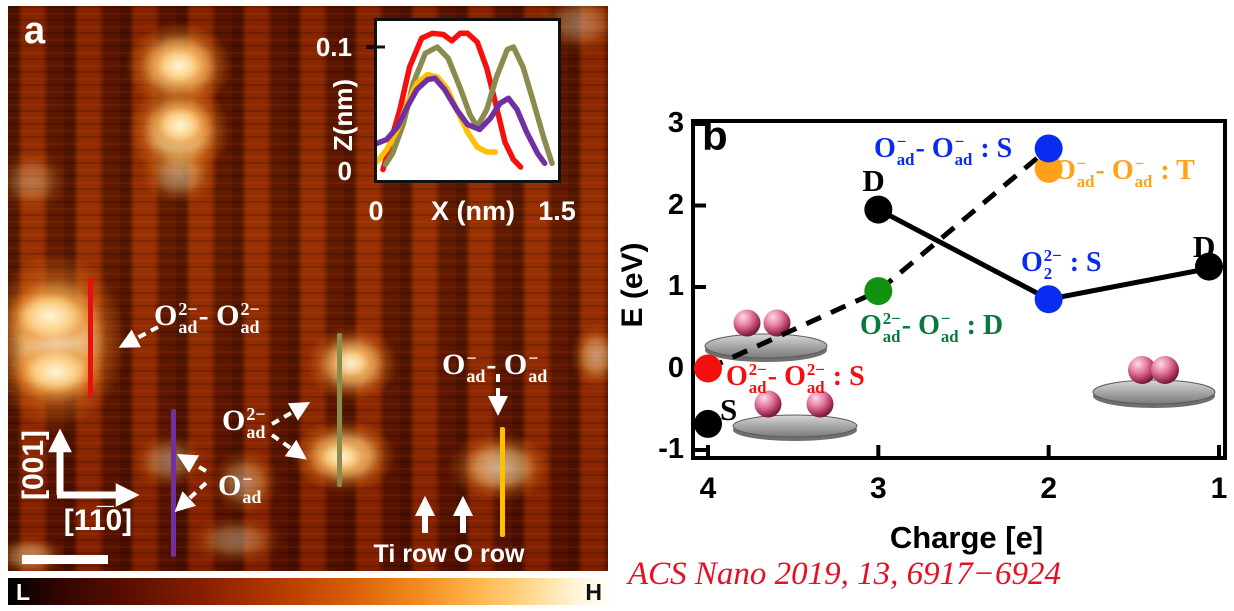 The image size is (1234, 611). Describe the element at coordinates (473, 211) in the screenshot. I see `inset-xlabel: X (nm)` at that location.